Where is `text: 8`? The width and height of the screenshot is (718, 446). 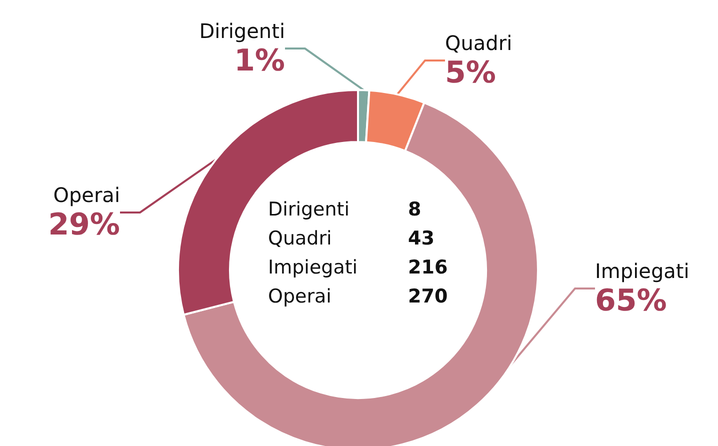
text: 8 is located at coordinates (415, 209).